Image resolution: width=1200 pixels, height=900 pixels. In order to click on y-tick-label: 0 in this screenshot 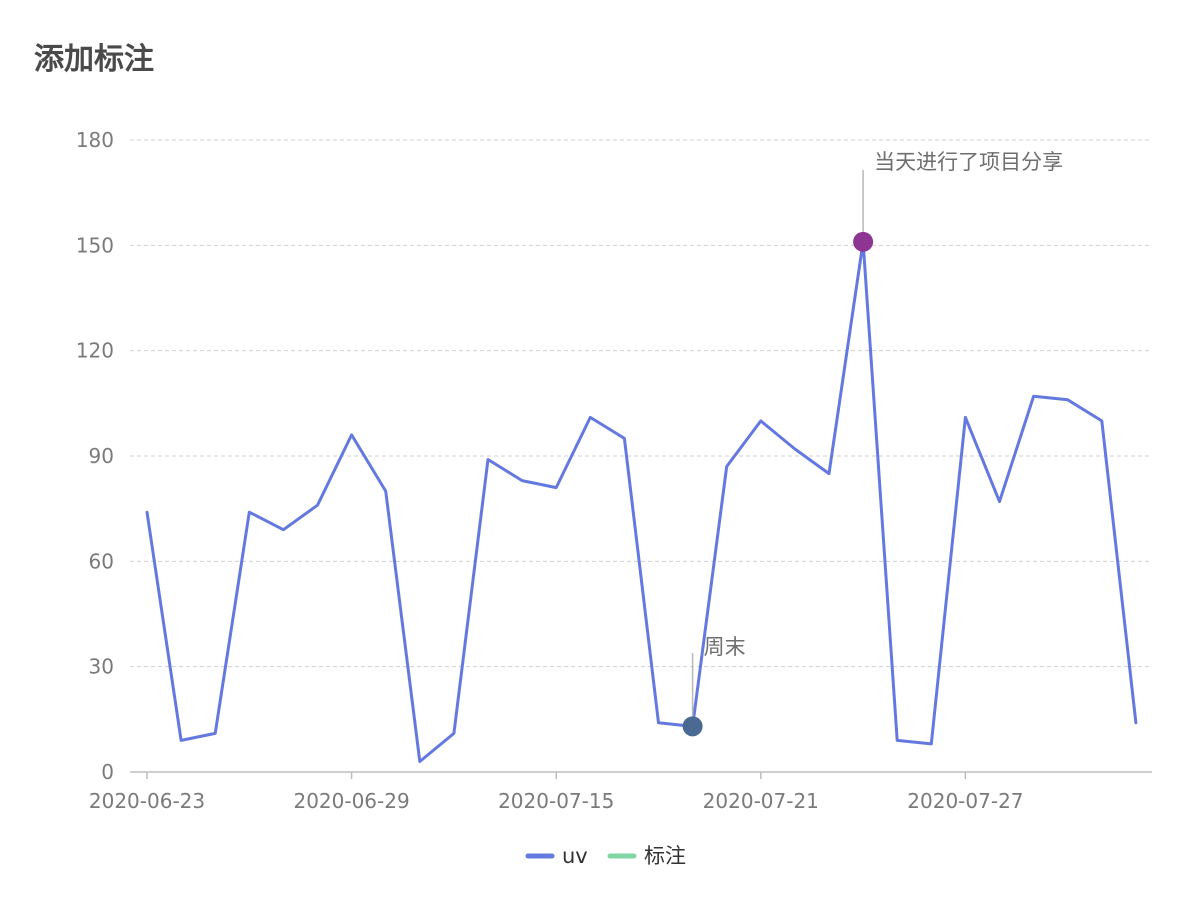, I will do `click(107, 772)`.